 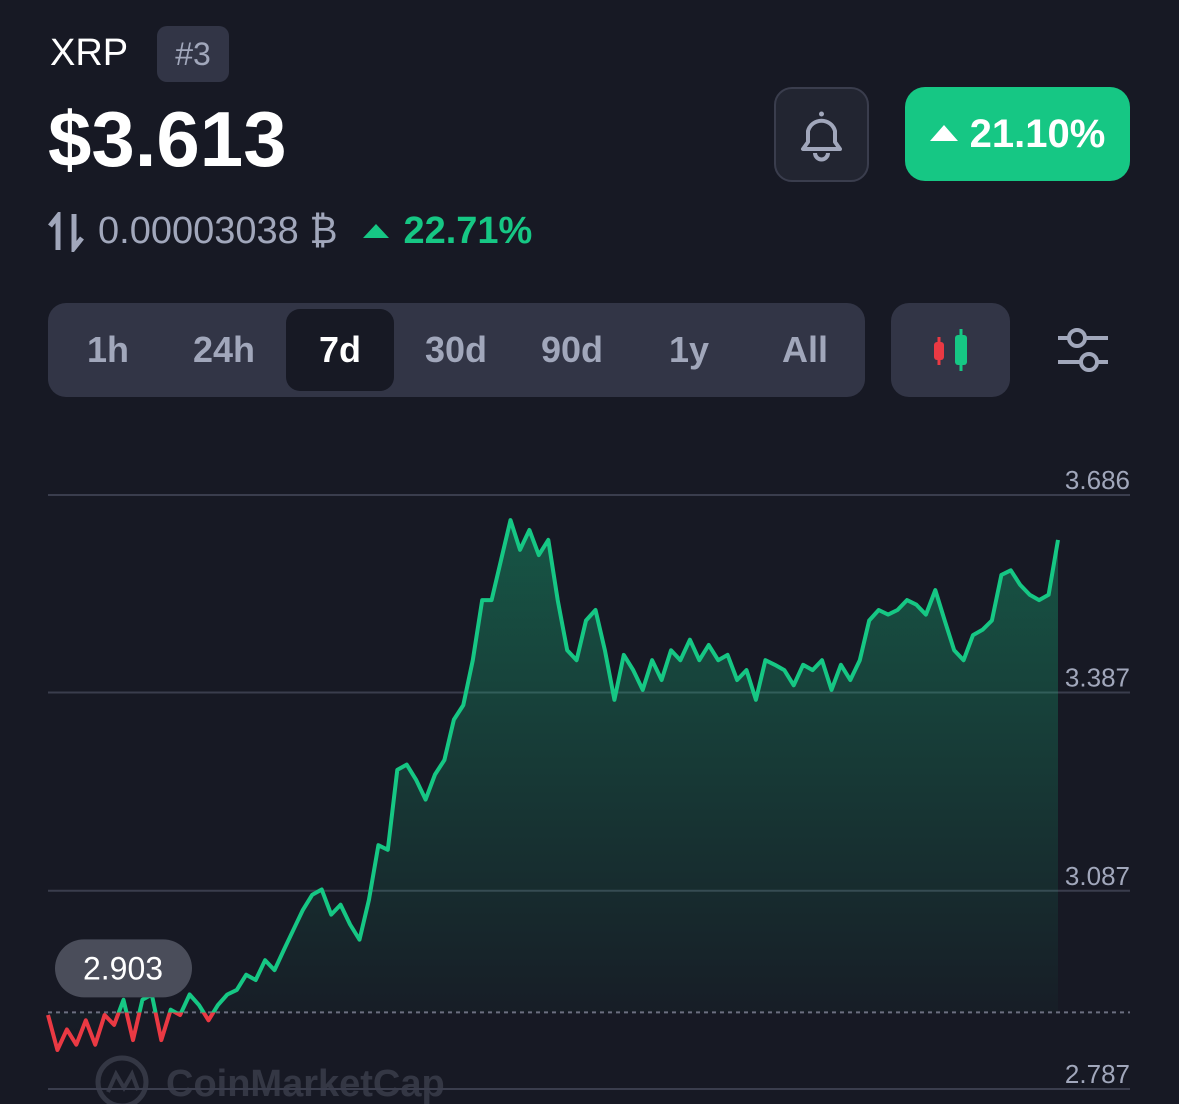 I want to click on alert-button, so click(x=821, y=134).